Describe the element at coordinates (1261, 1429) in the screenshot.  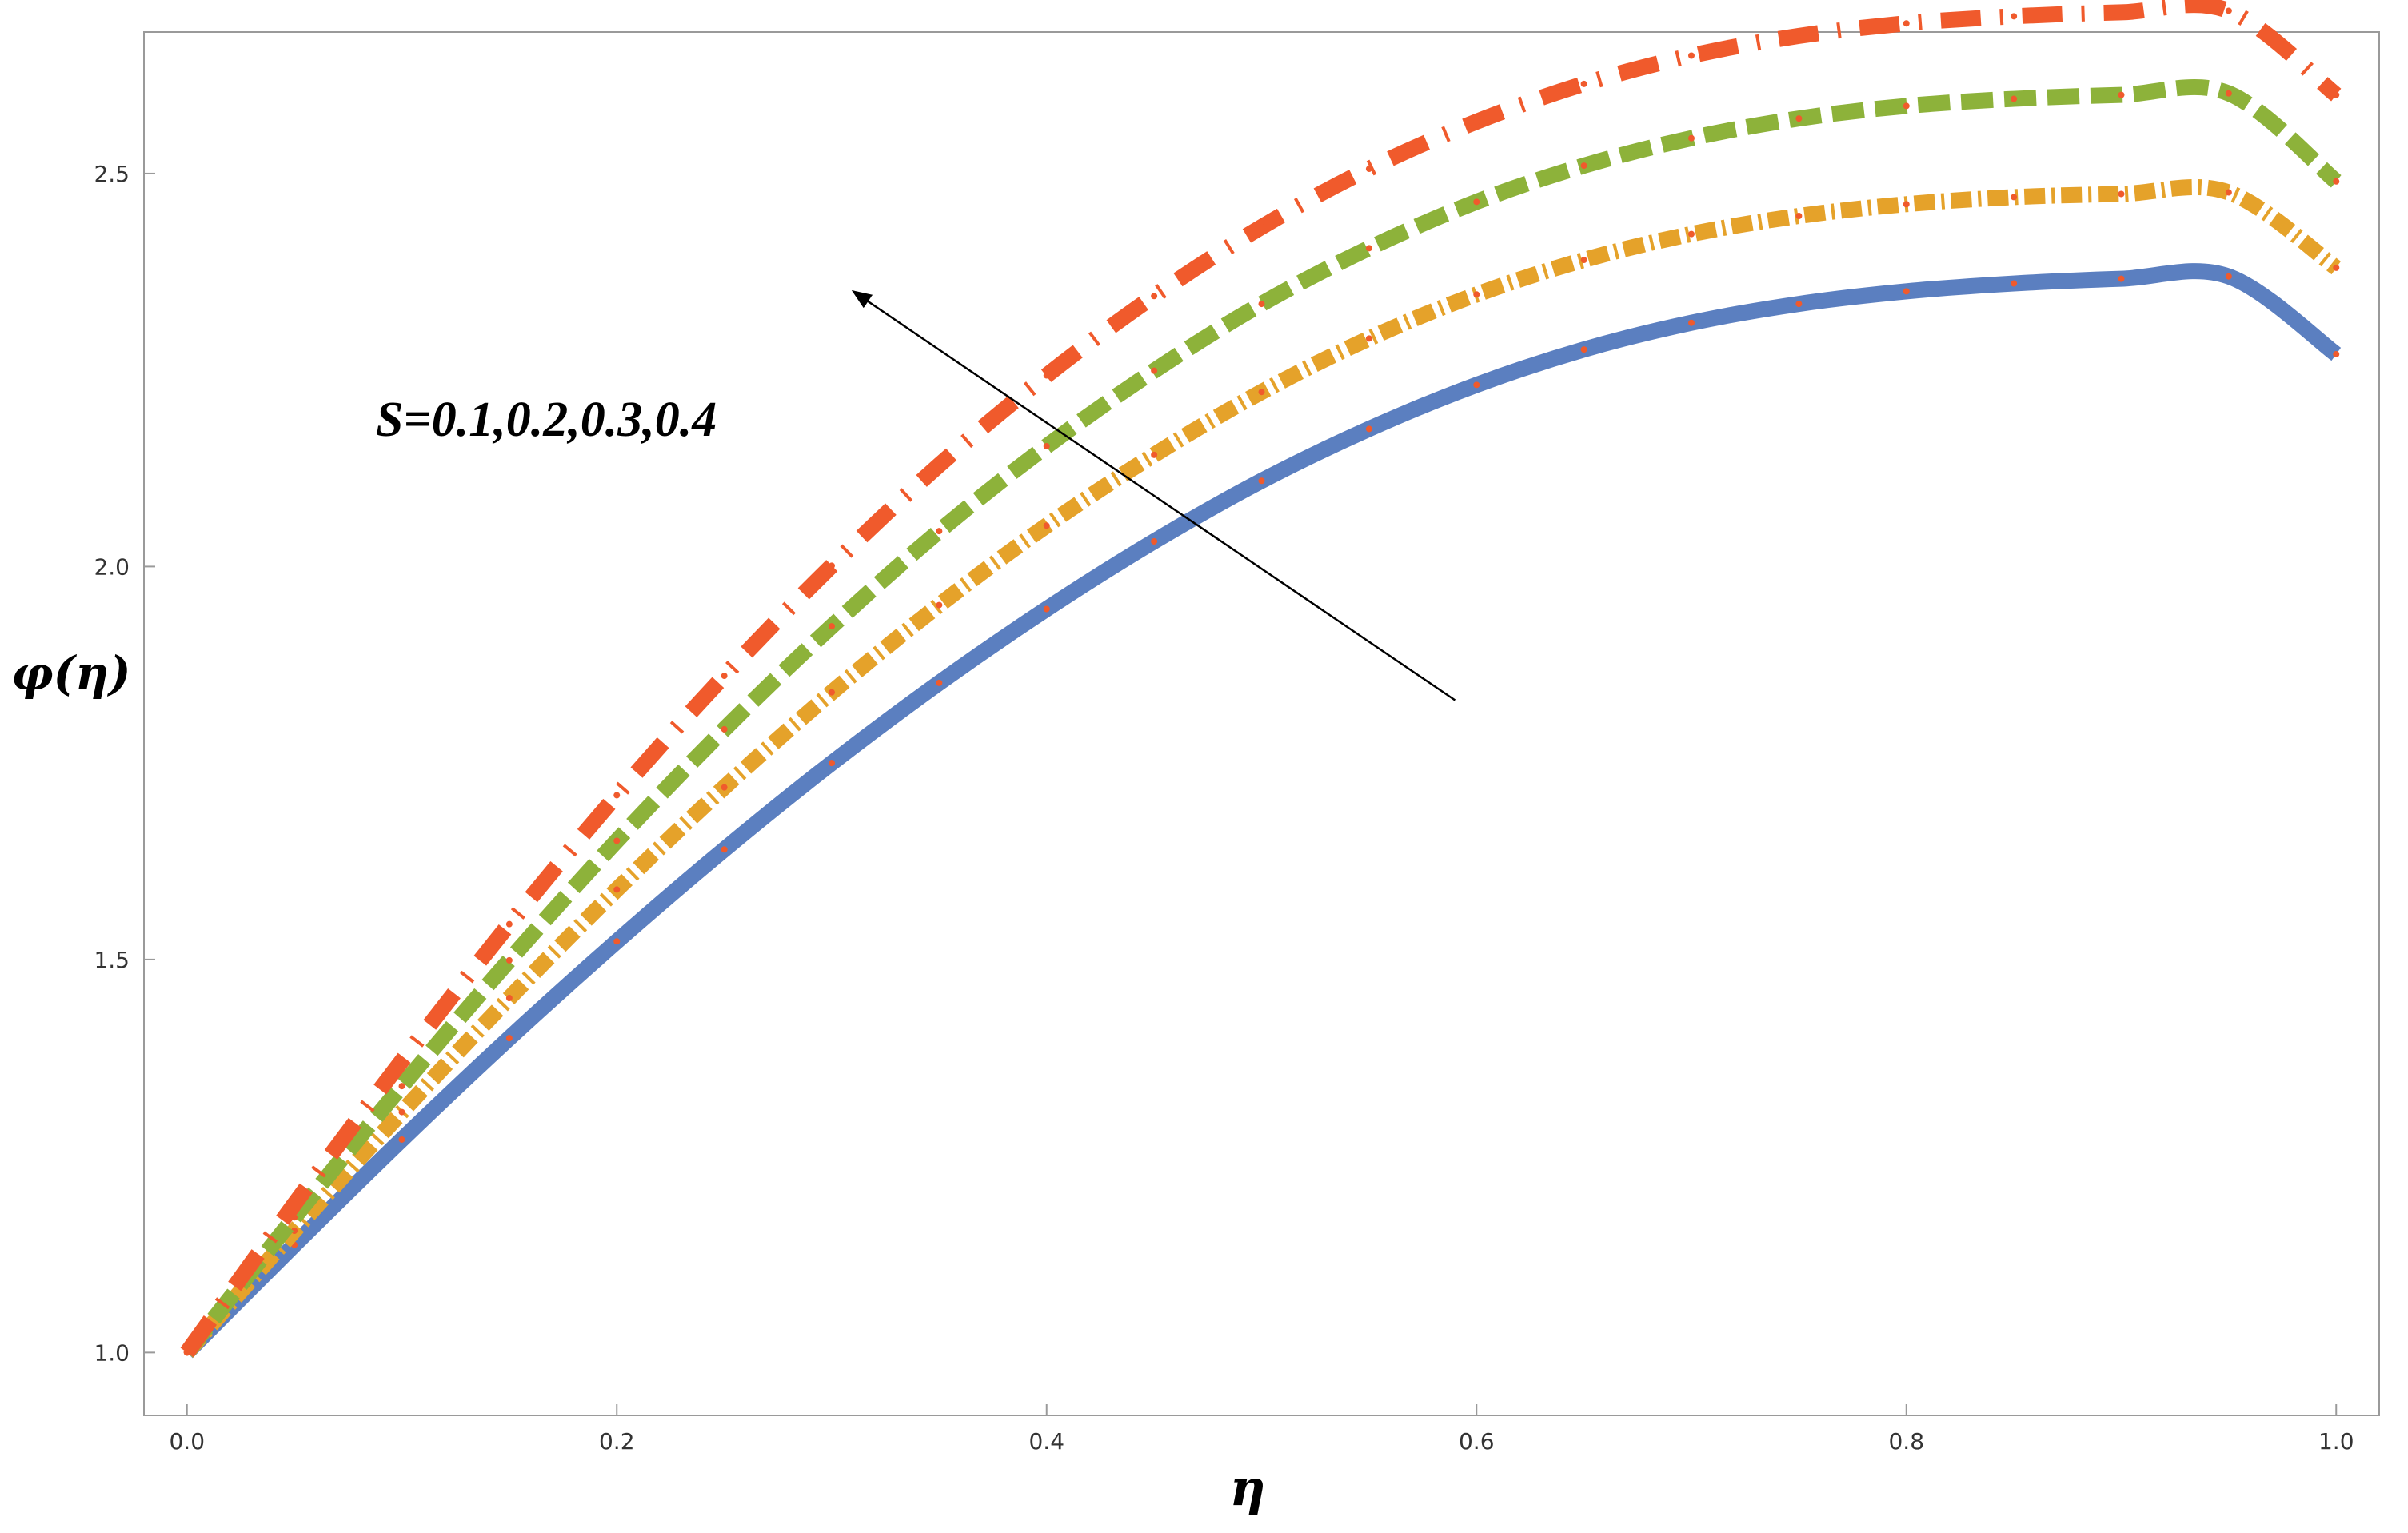
I see `x-ticks: 0.0 0.2 0.4 0.6 0.8 1.0` at that location.